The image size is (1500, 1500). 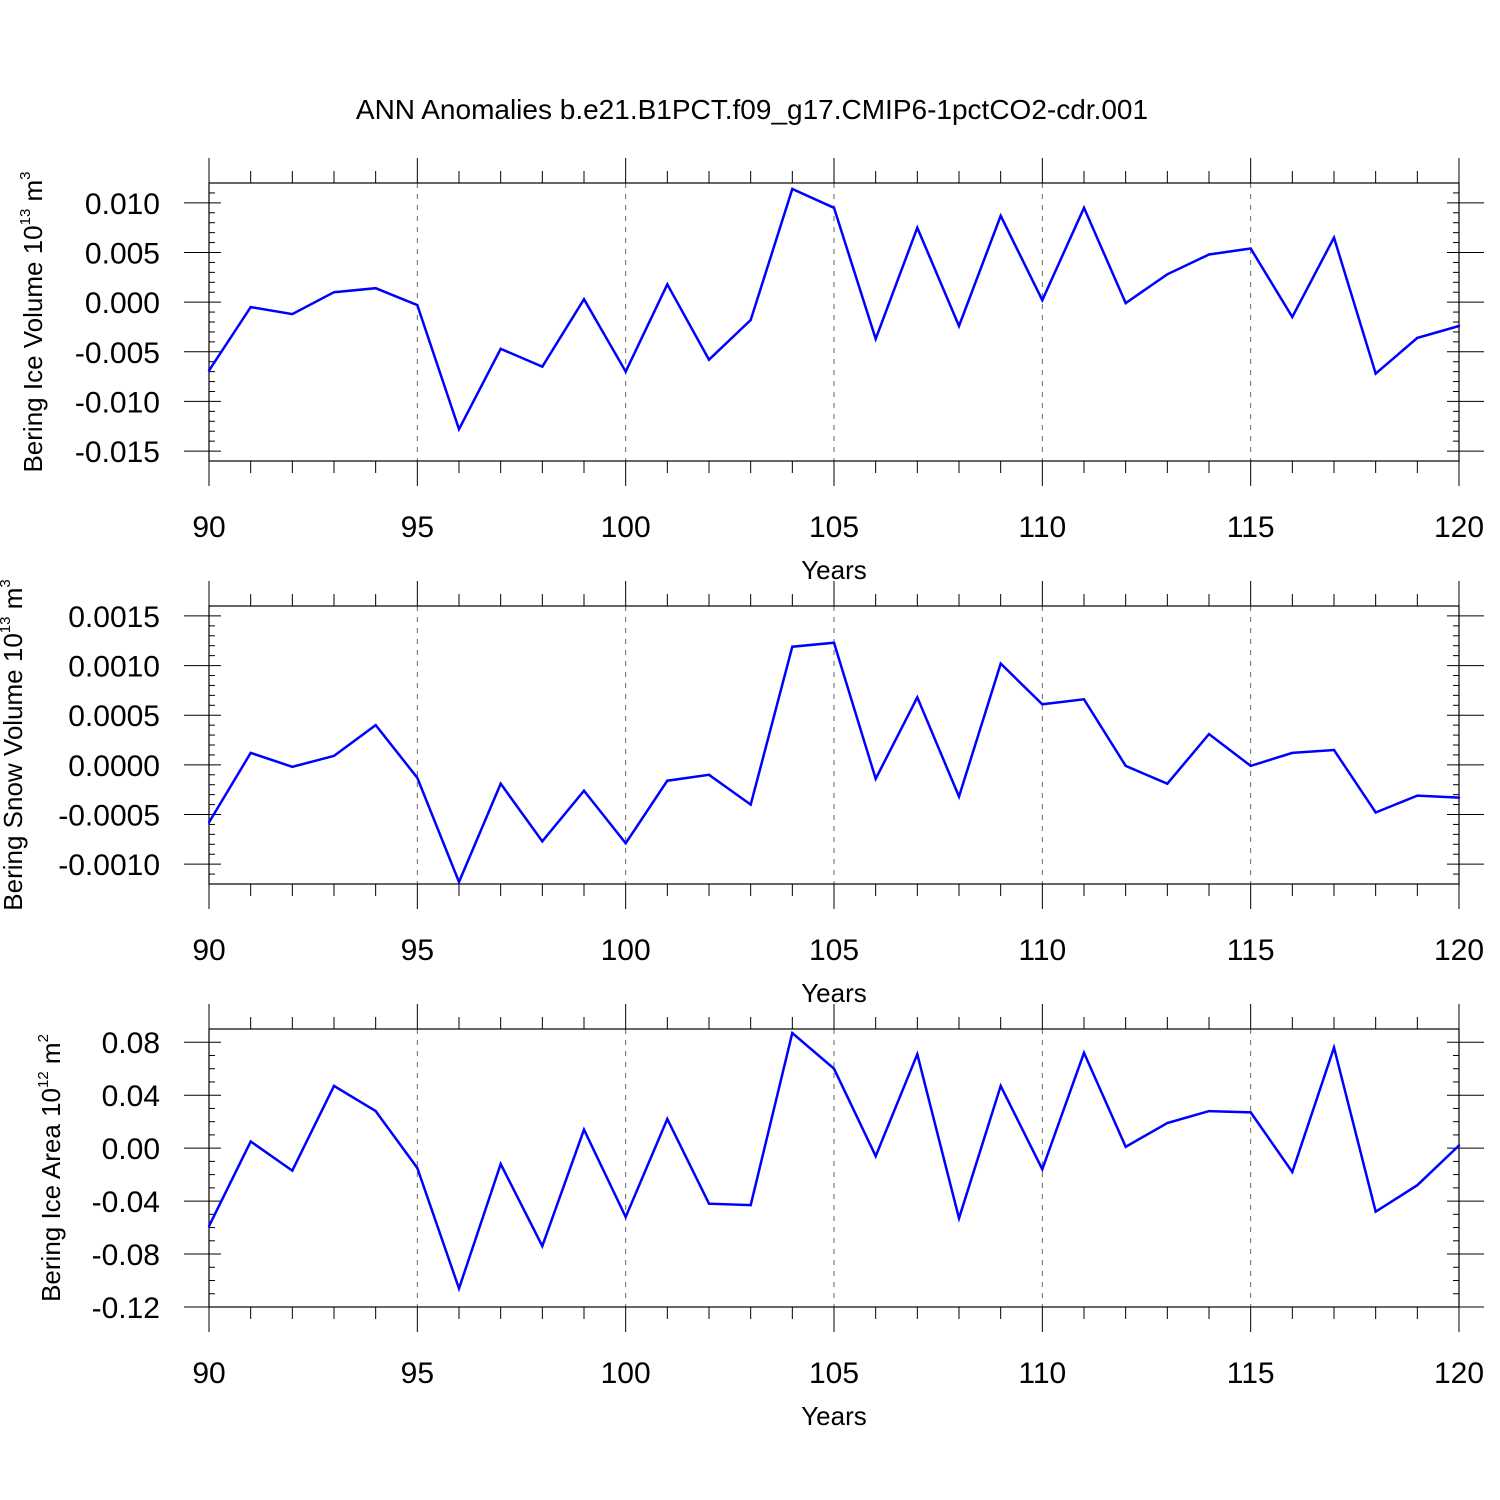 What do you see at coordinates (114, 766) in the screenshot?
I see `y-tick-label: 0.0000` at bounding box center [114, 766].